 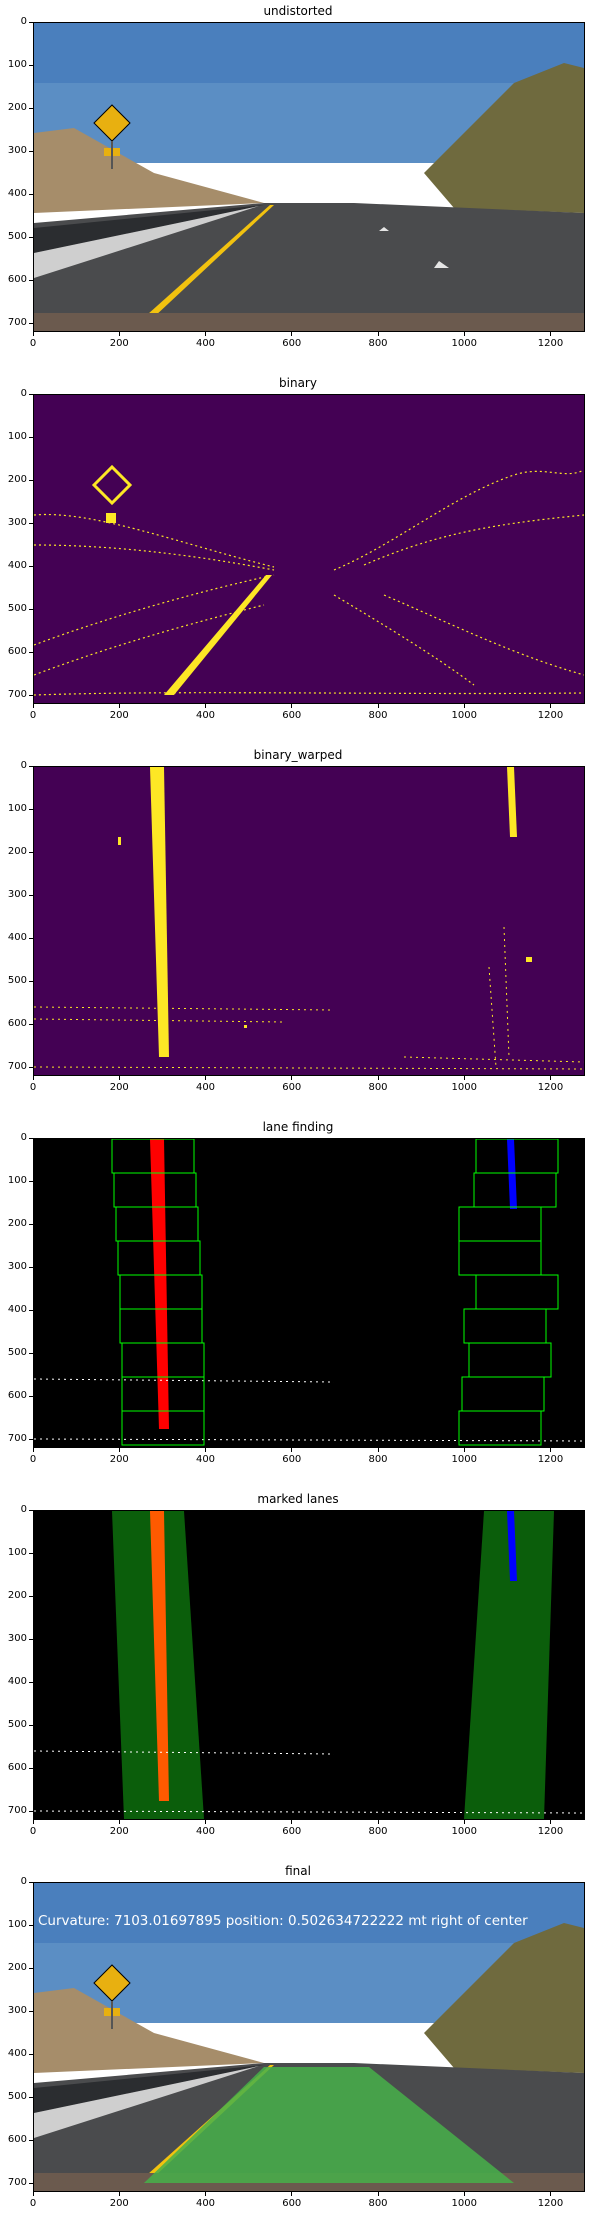 I want to click on image-binary-warped, so click(x=309, y=921).